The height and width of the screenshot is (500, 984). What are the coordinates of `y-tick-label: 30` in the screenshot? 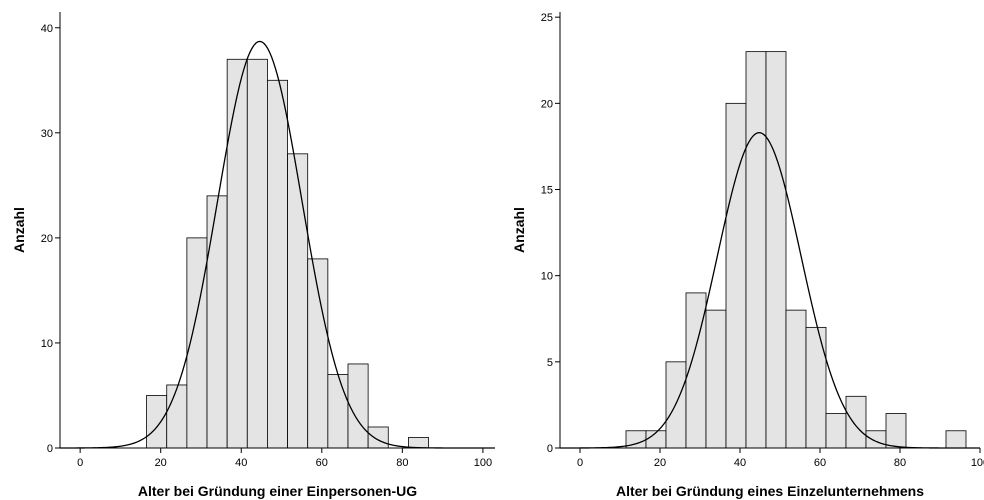 It's located at (47, 134).